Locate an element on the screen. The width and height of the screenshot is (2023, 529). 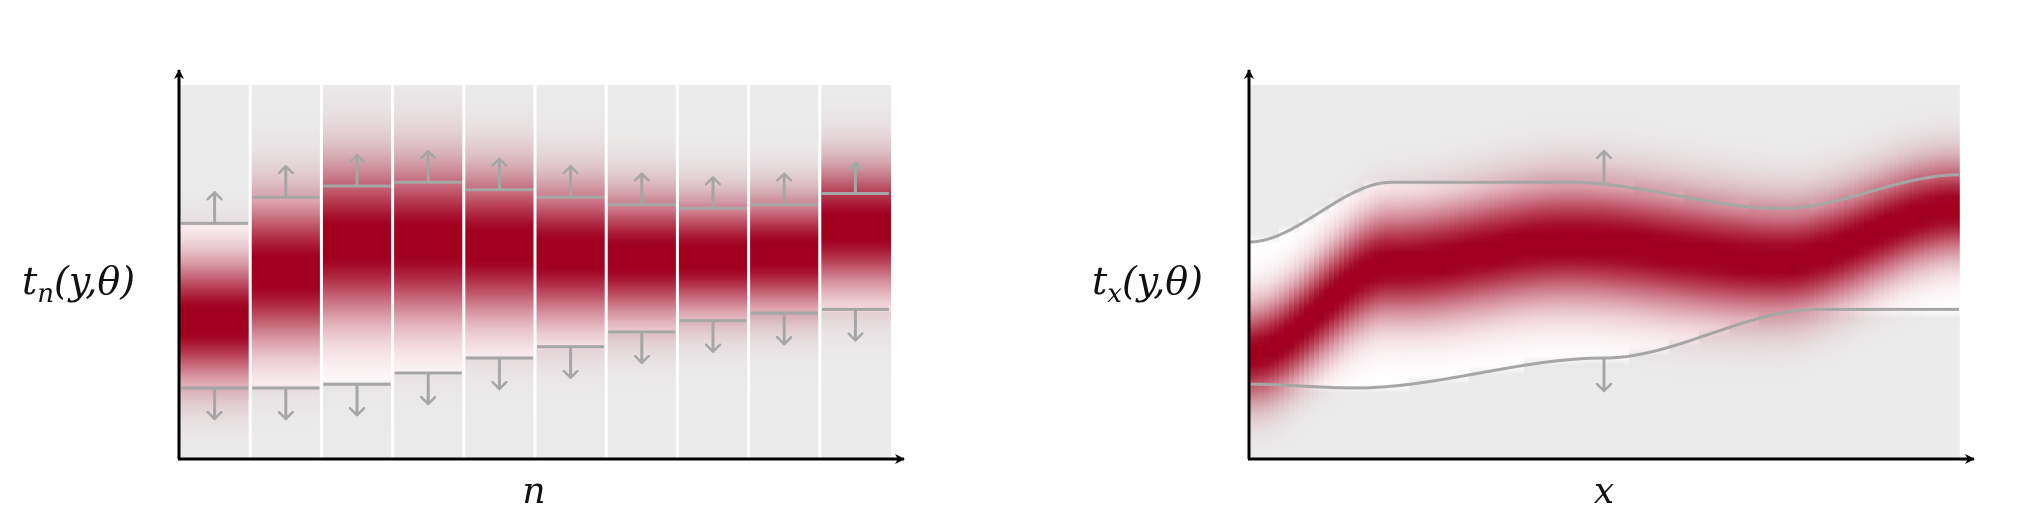
right-upper-bound-curve is located at coordinates (1604, 208).